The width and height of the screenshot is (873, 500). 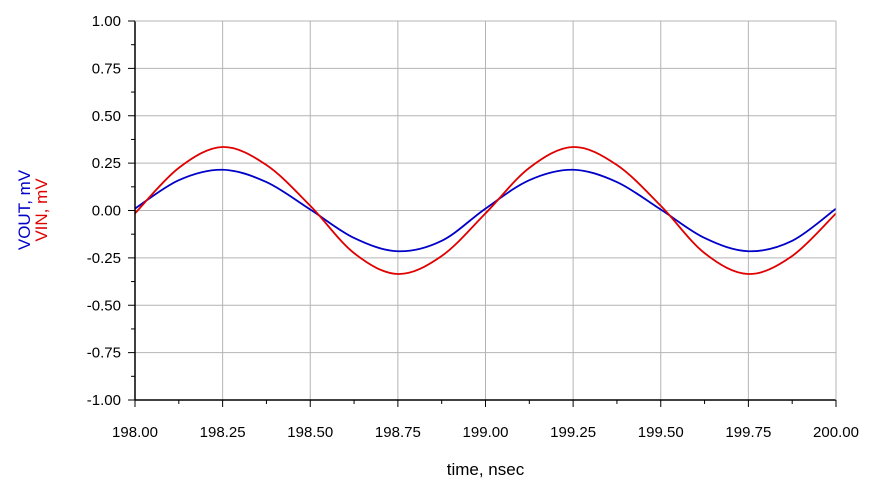 I want to click on y-tick-label: 1.00, so click(x=106, y=21).